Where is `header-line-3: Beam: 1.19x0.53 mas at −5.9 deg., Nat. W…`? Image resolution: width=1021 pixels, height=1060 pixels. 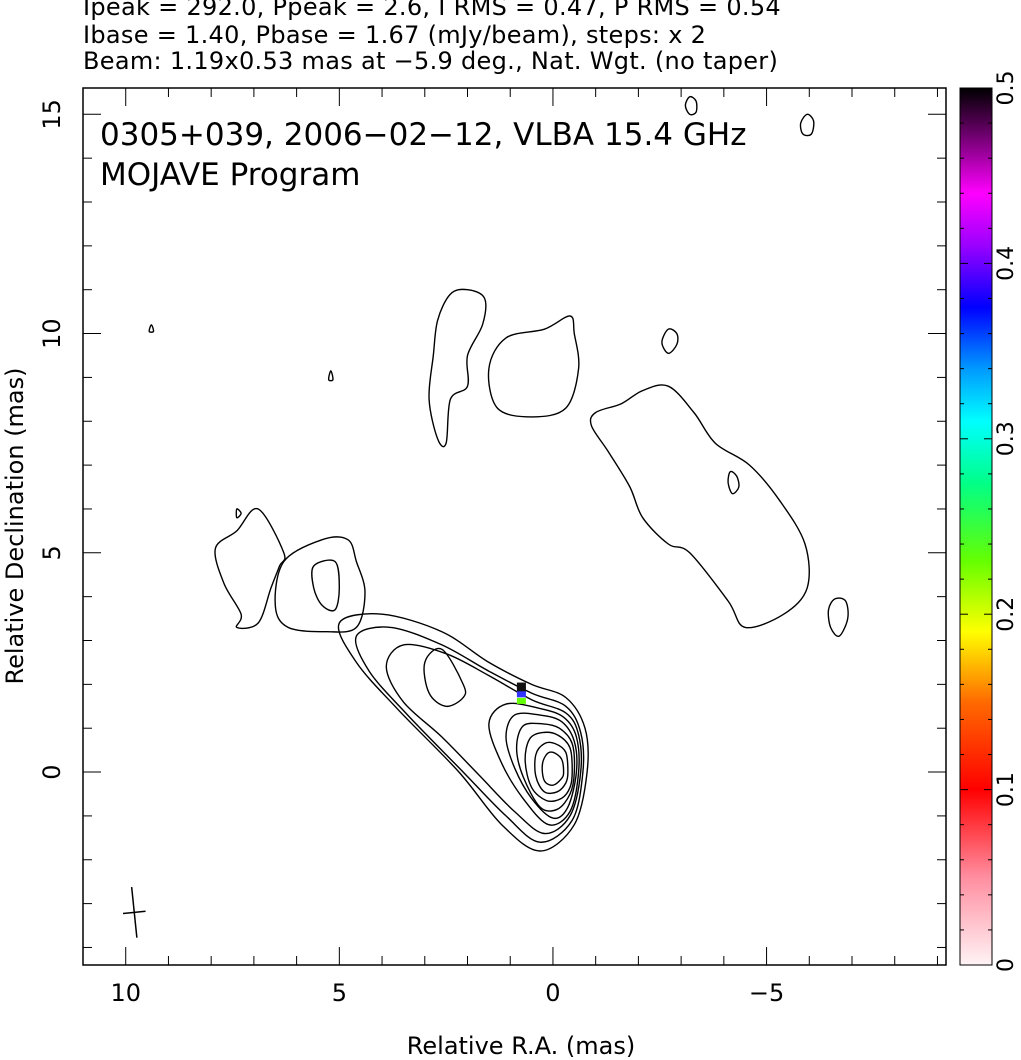 header-line-3: Beam: 1.19x0.53 mas at −5.9 deg., Nat. W… is located at coordinates (431, 61).